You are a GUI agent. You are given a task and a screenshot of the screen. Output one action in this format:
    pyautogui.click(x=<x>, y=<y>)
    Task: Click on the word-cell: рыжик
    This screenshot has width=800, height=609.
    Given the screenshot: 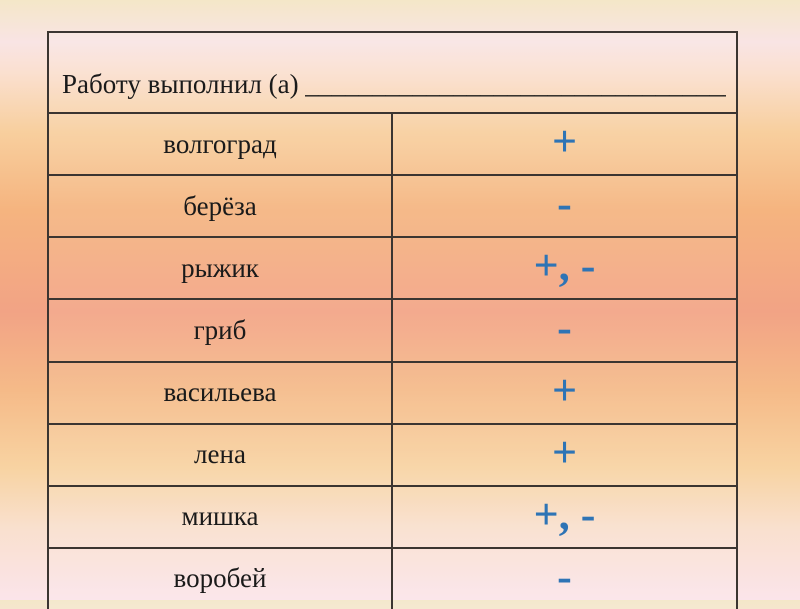 What is the action you would take?
    pyautogui.click(x=221, y=268)
    